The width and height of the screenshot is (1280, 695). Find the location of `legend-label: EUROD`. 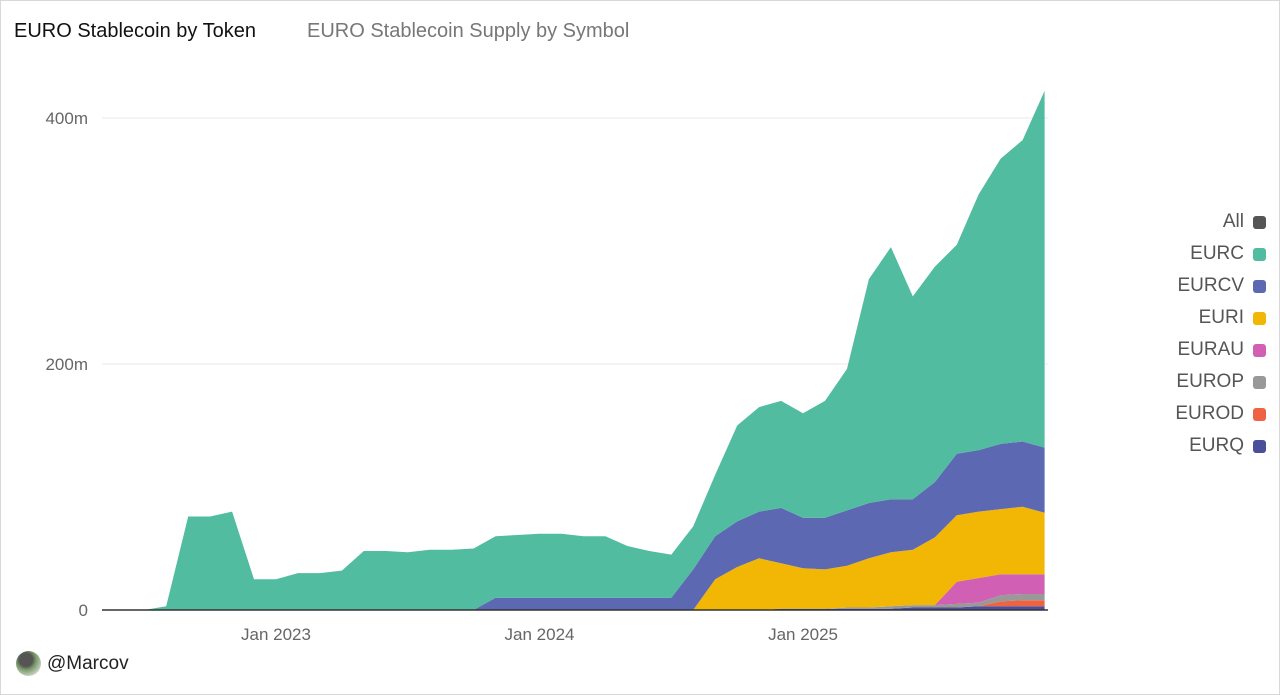

legend-label: EUROD is located at coordinates (1209, 413).